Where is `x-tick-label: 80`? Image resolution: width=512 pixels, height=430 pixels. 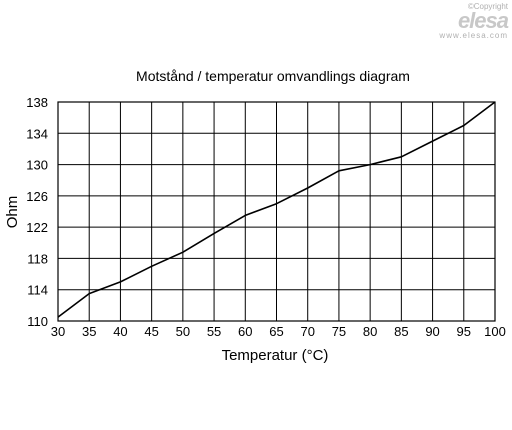 x-tick-label: 80 is located at coordinates (370, 331).